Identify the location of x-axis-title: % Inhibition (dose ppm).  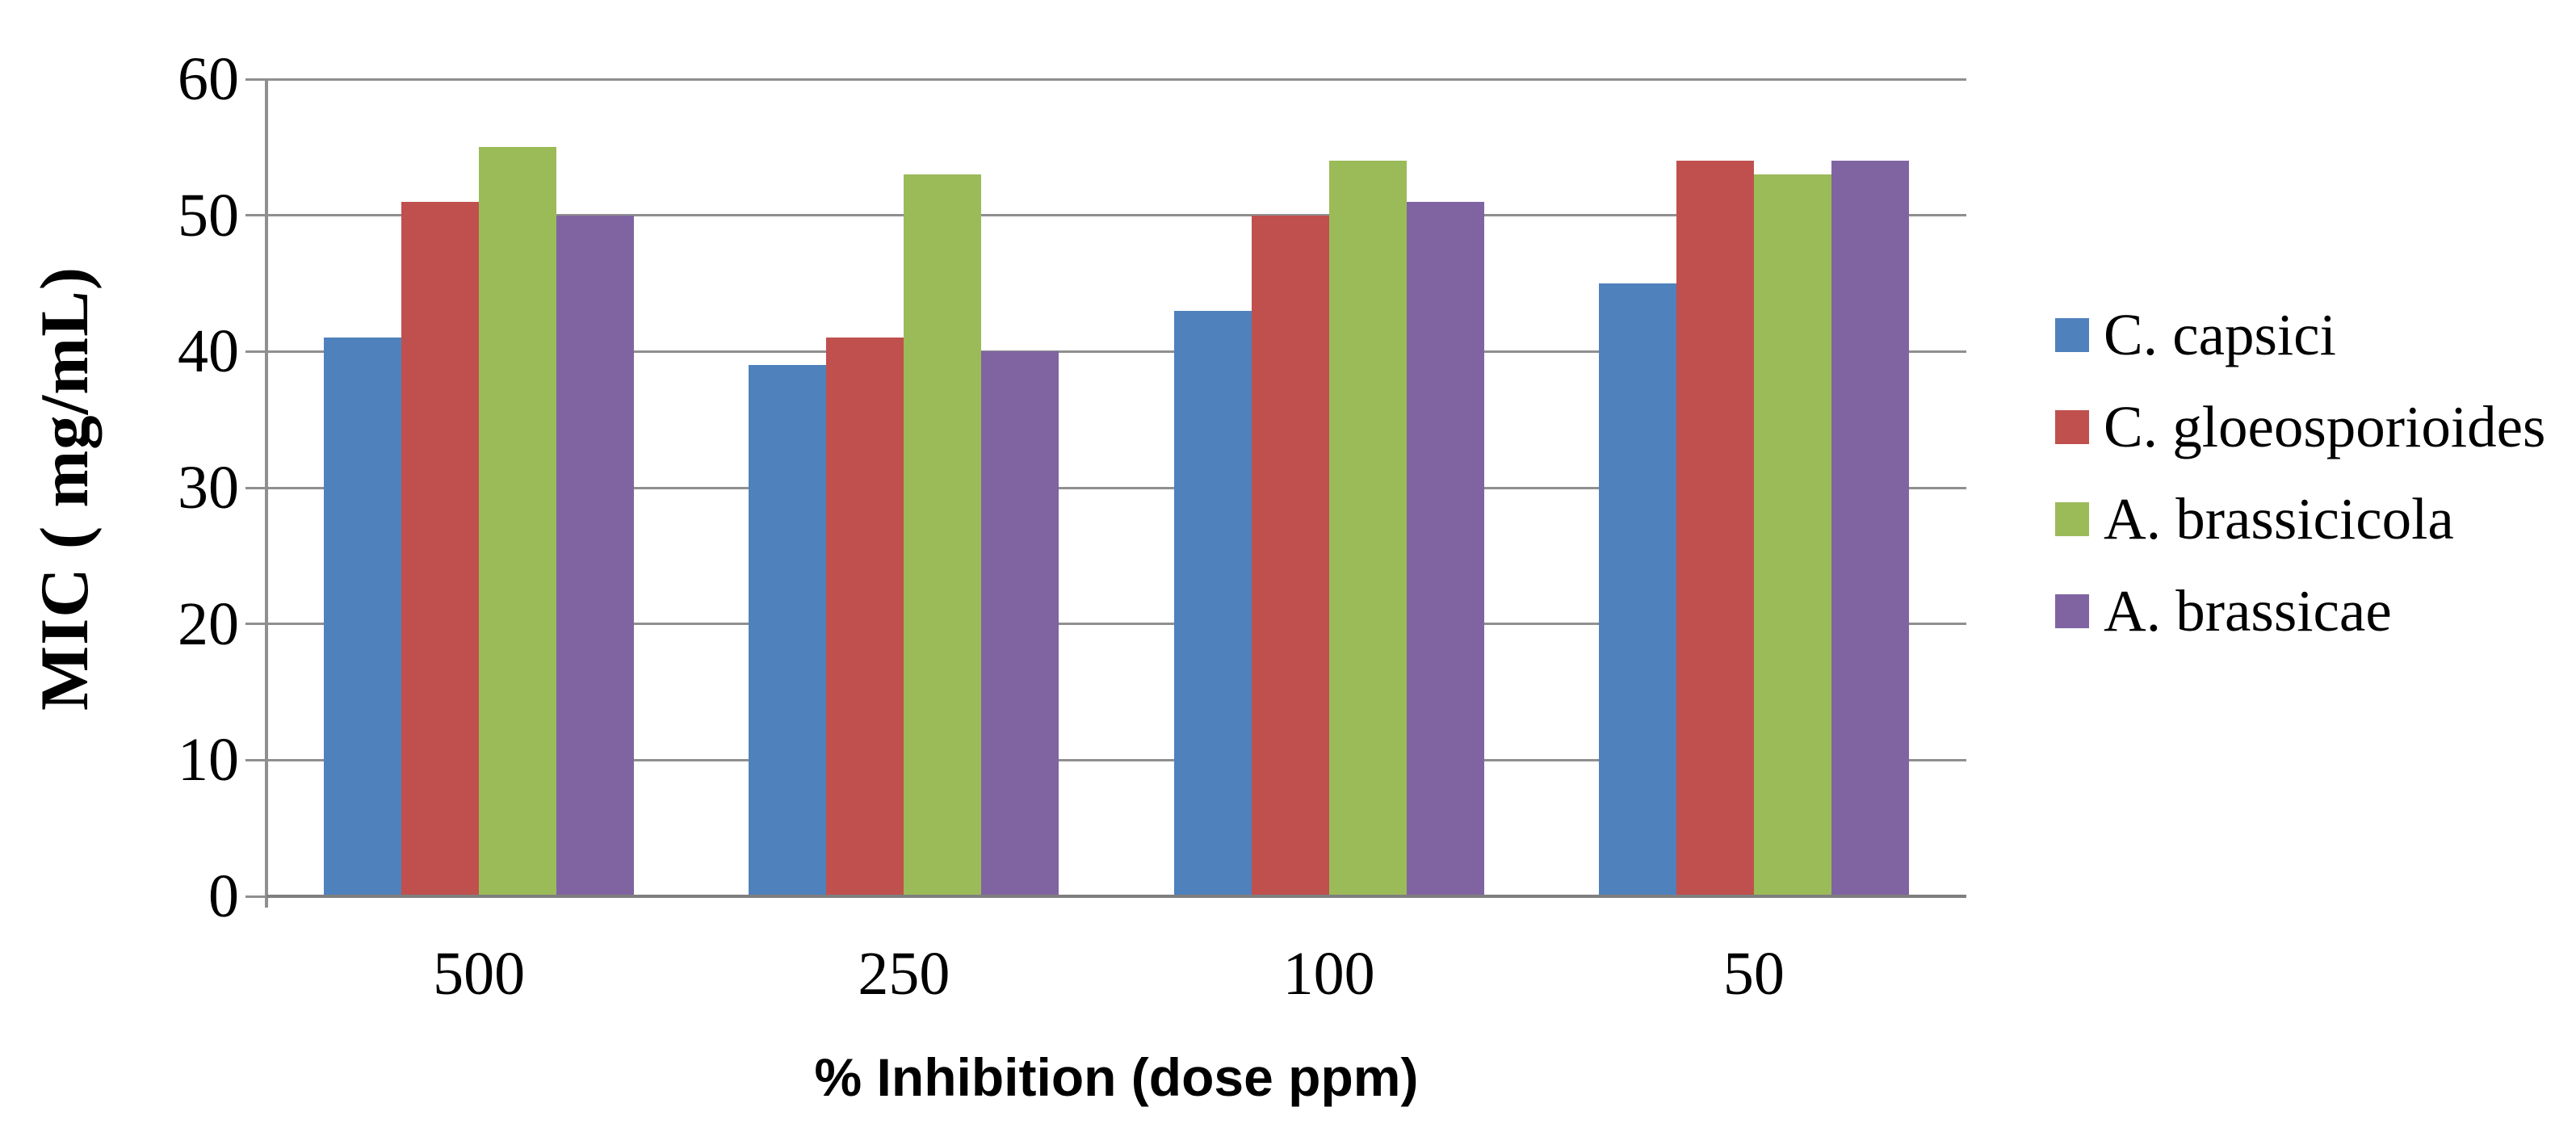
(1116, 1077).